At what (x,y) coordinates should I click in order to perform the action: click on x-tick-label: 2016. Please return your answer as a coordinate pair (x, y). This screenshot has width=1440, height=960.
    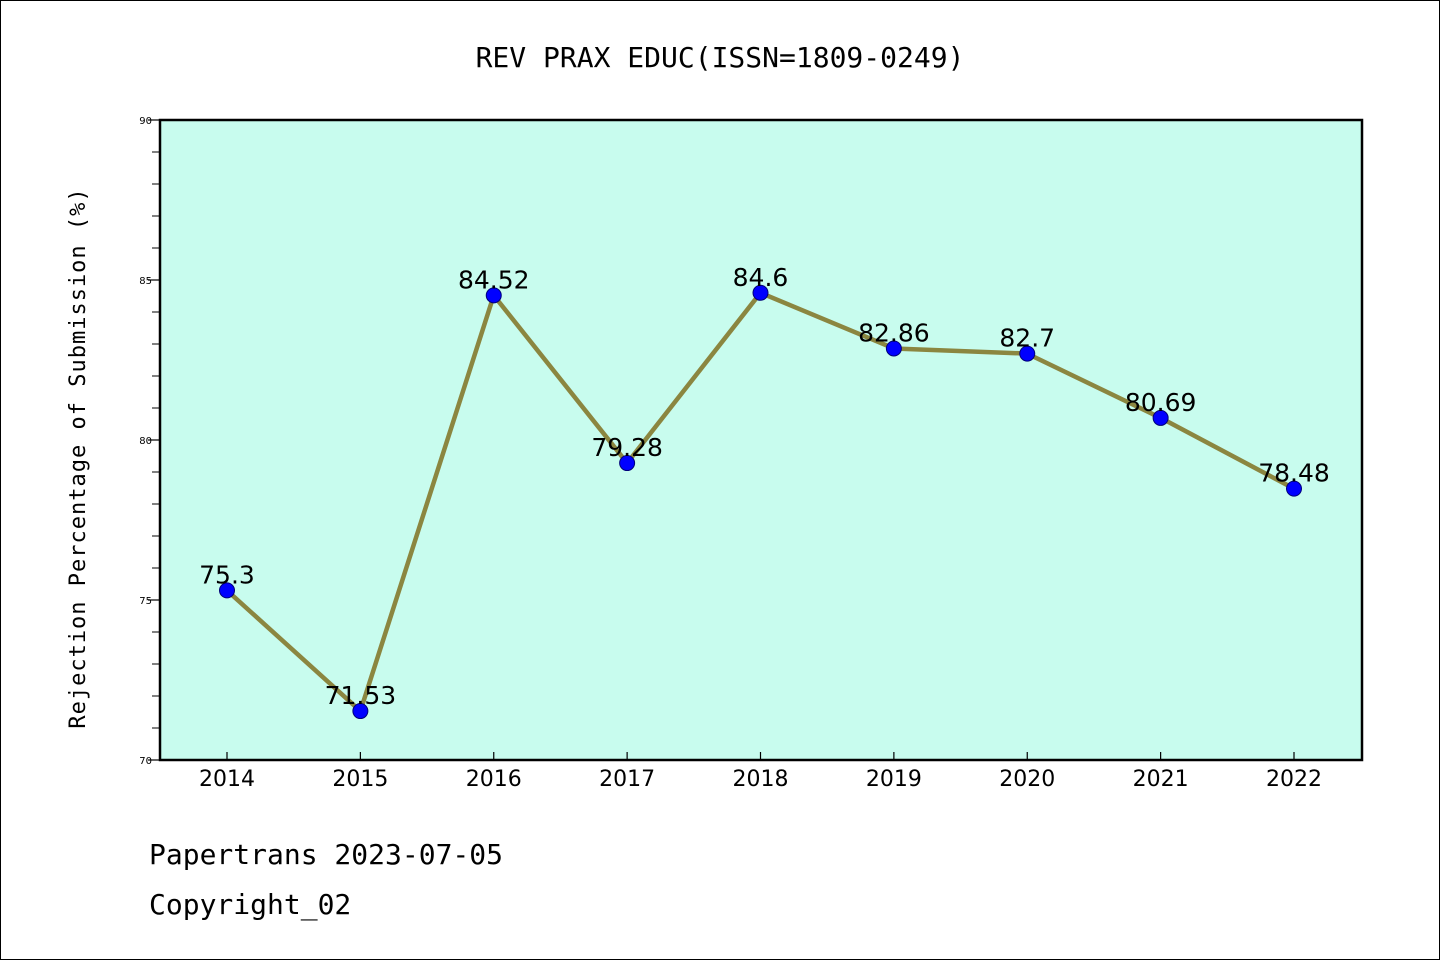
    Looking at the image, I should click on (494, 779).